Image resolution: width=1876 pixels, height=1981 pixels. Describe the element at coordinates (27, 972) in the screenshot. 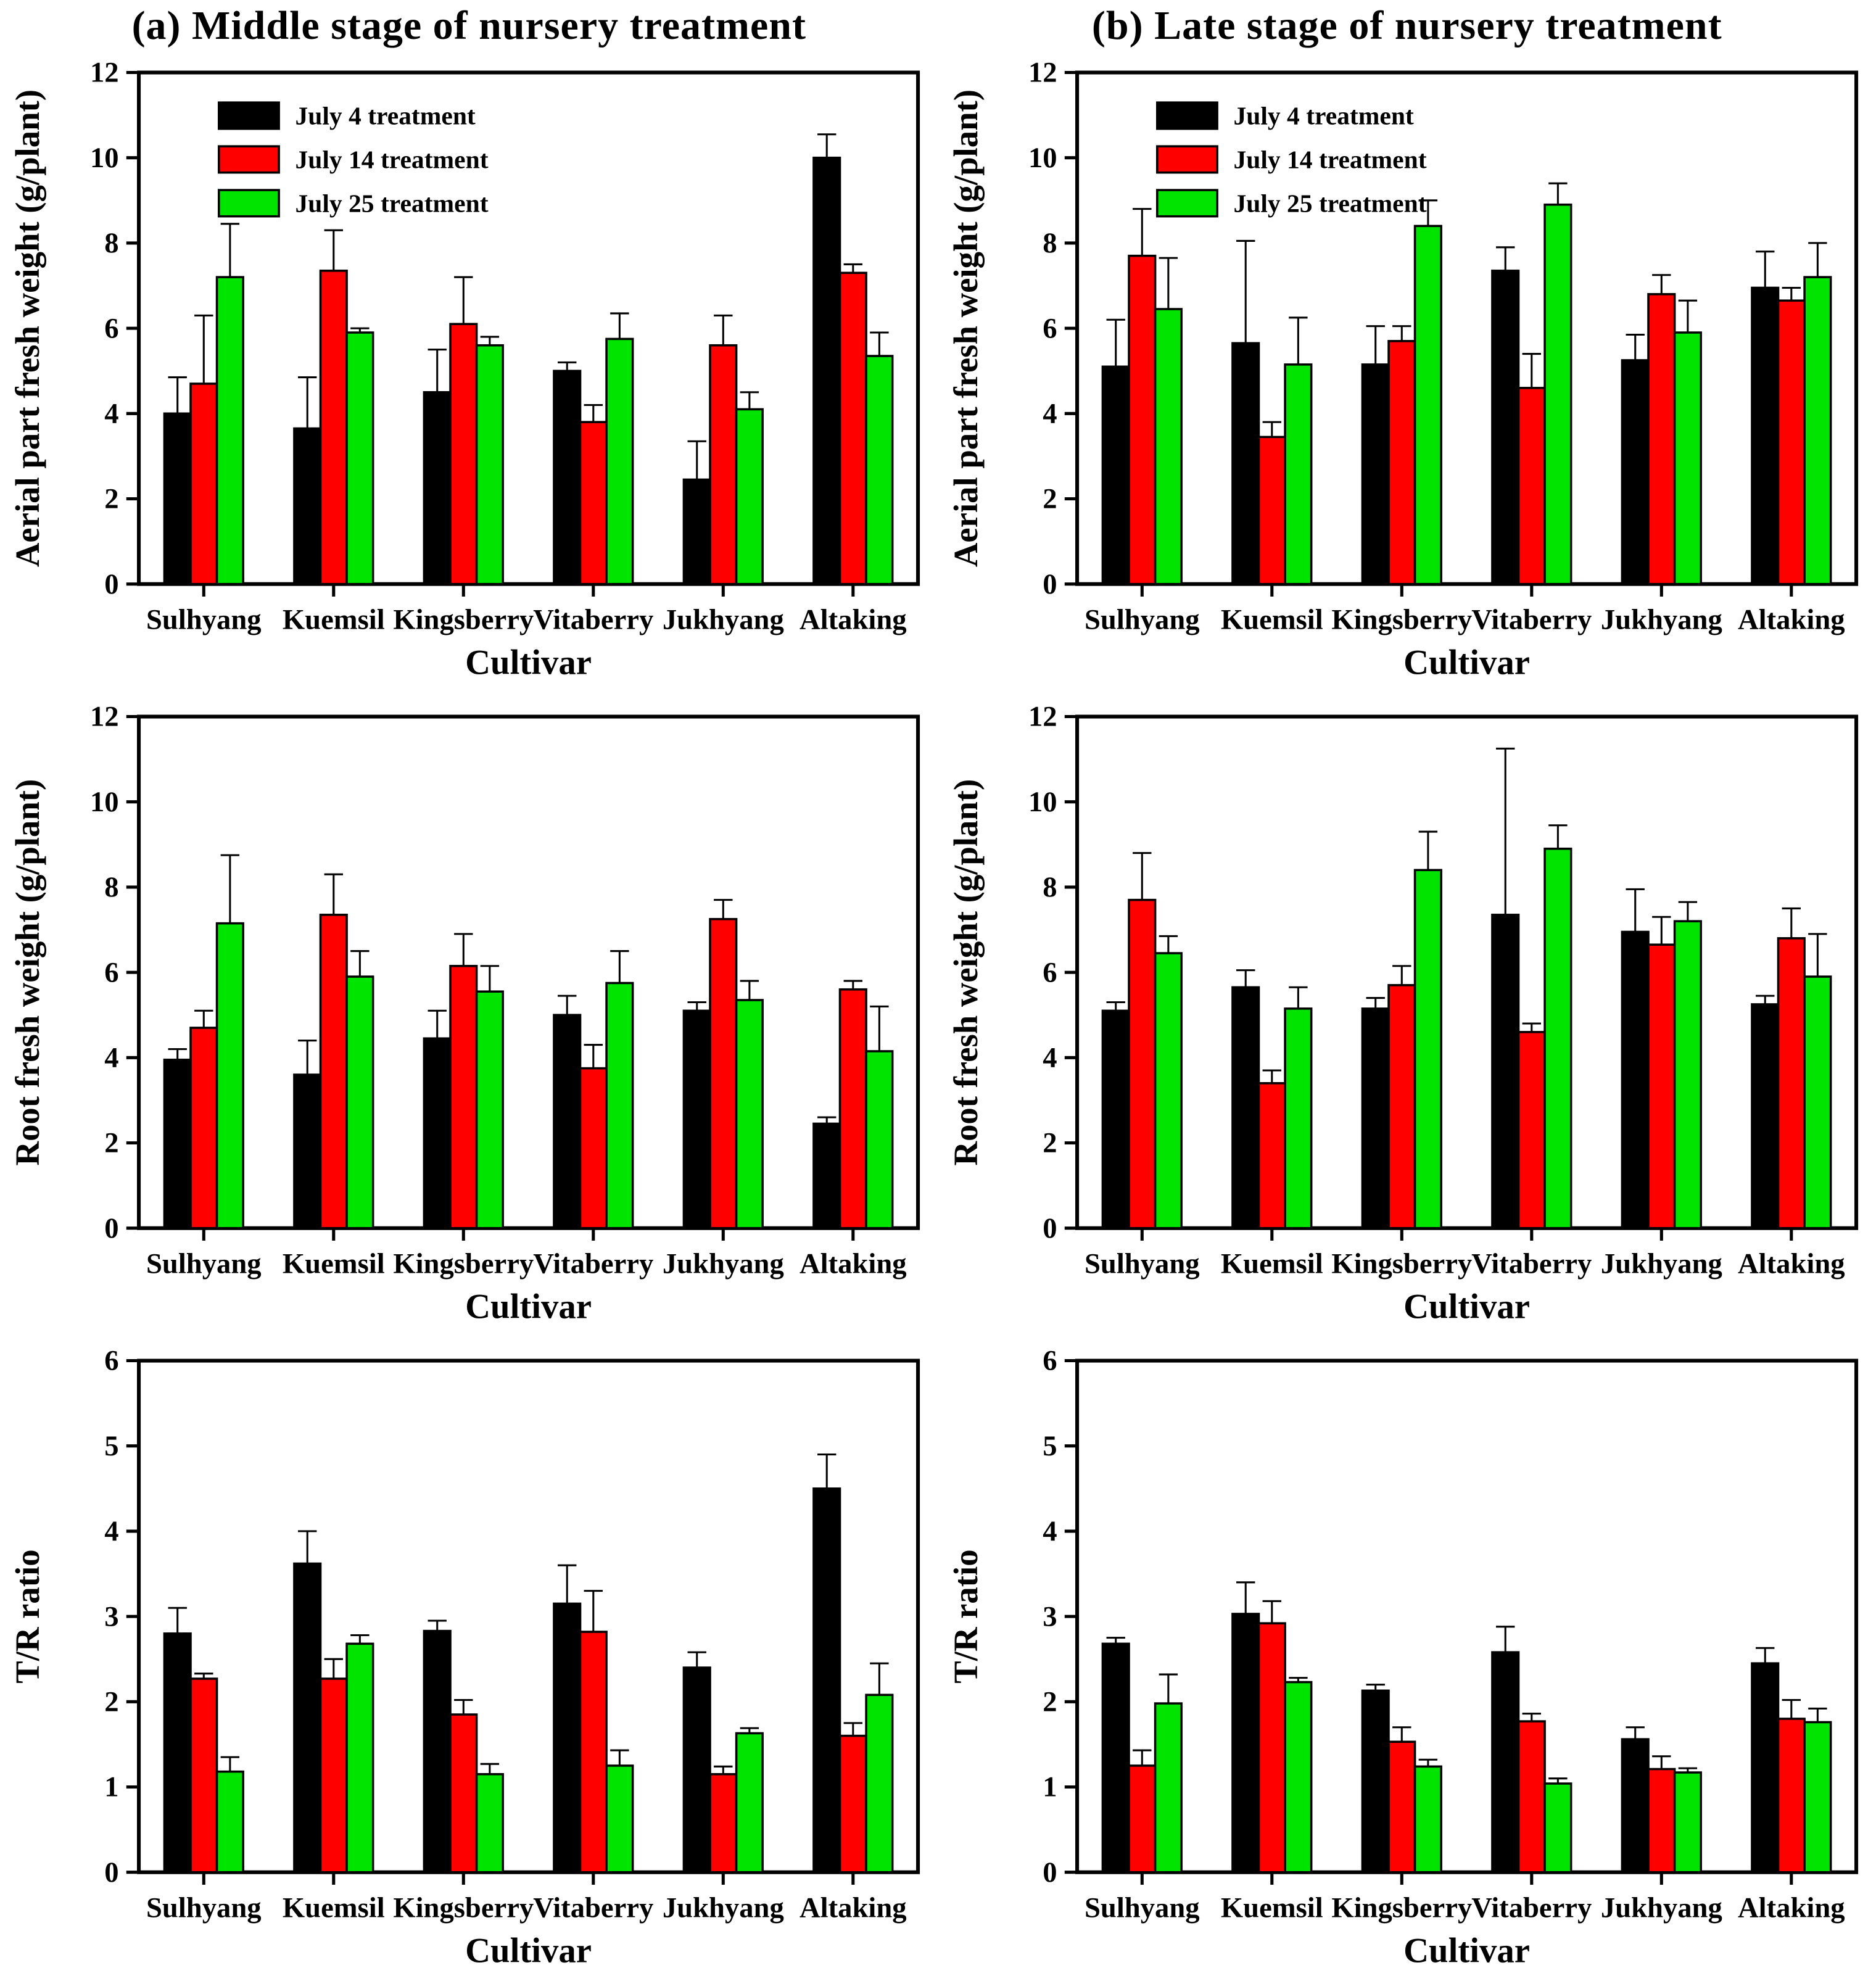

I see `y-axis-title: Root fresh weight (g/plant)` at that location.